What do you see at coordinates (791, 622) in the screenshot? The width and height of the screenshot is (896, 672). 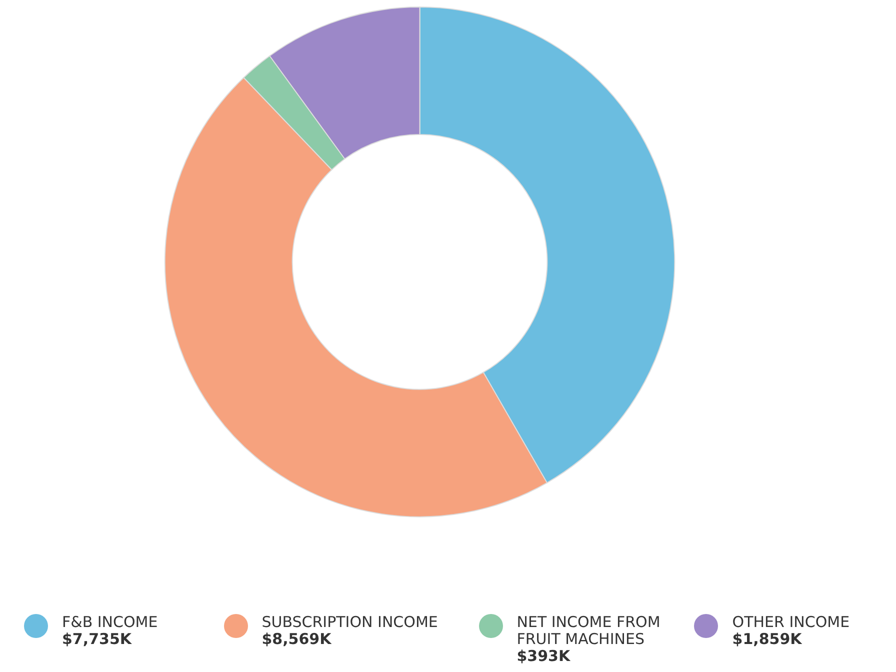 I see `legend-label: OTHER INCOME` at bounding box center [791, 622].